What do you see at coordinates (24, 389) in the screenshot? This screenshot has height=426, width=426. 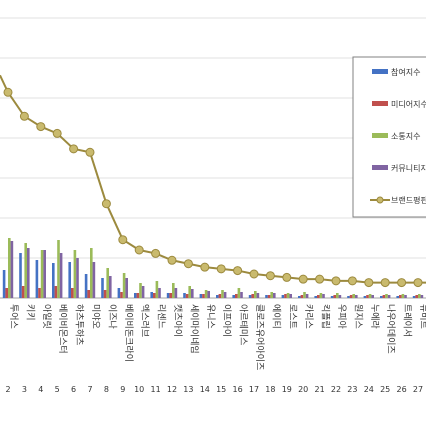 I see `x-tick-number: 3` at bounding box center [24, 389].